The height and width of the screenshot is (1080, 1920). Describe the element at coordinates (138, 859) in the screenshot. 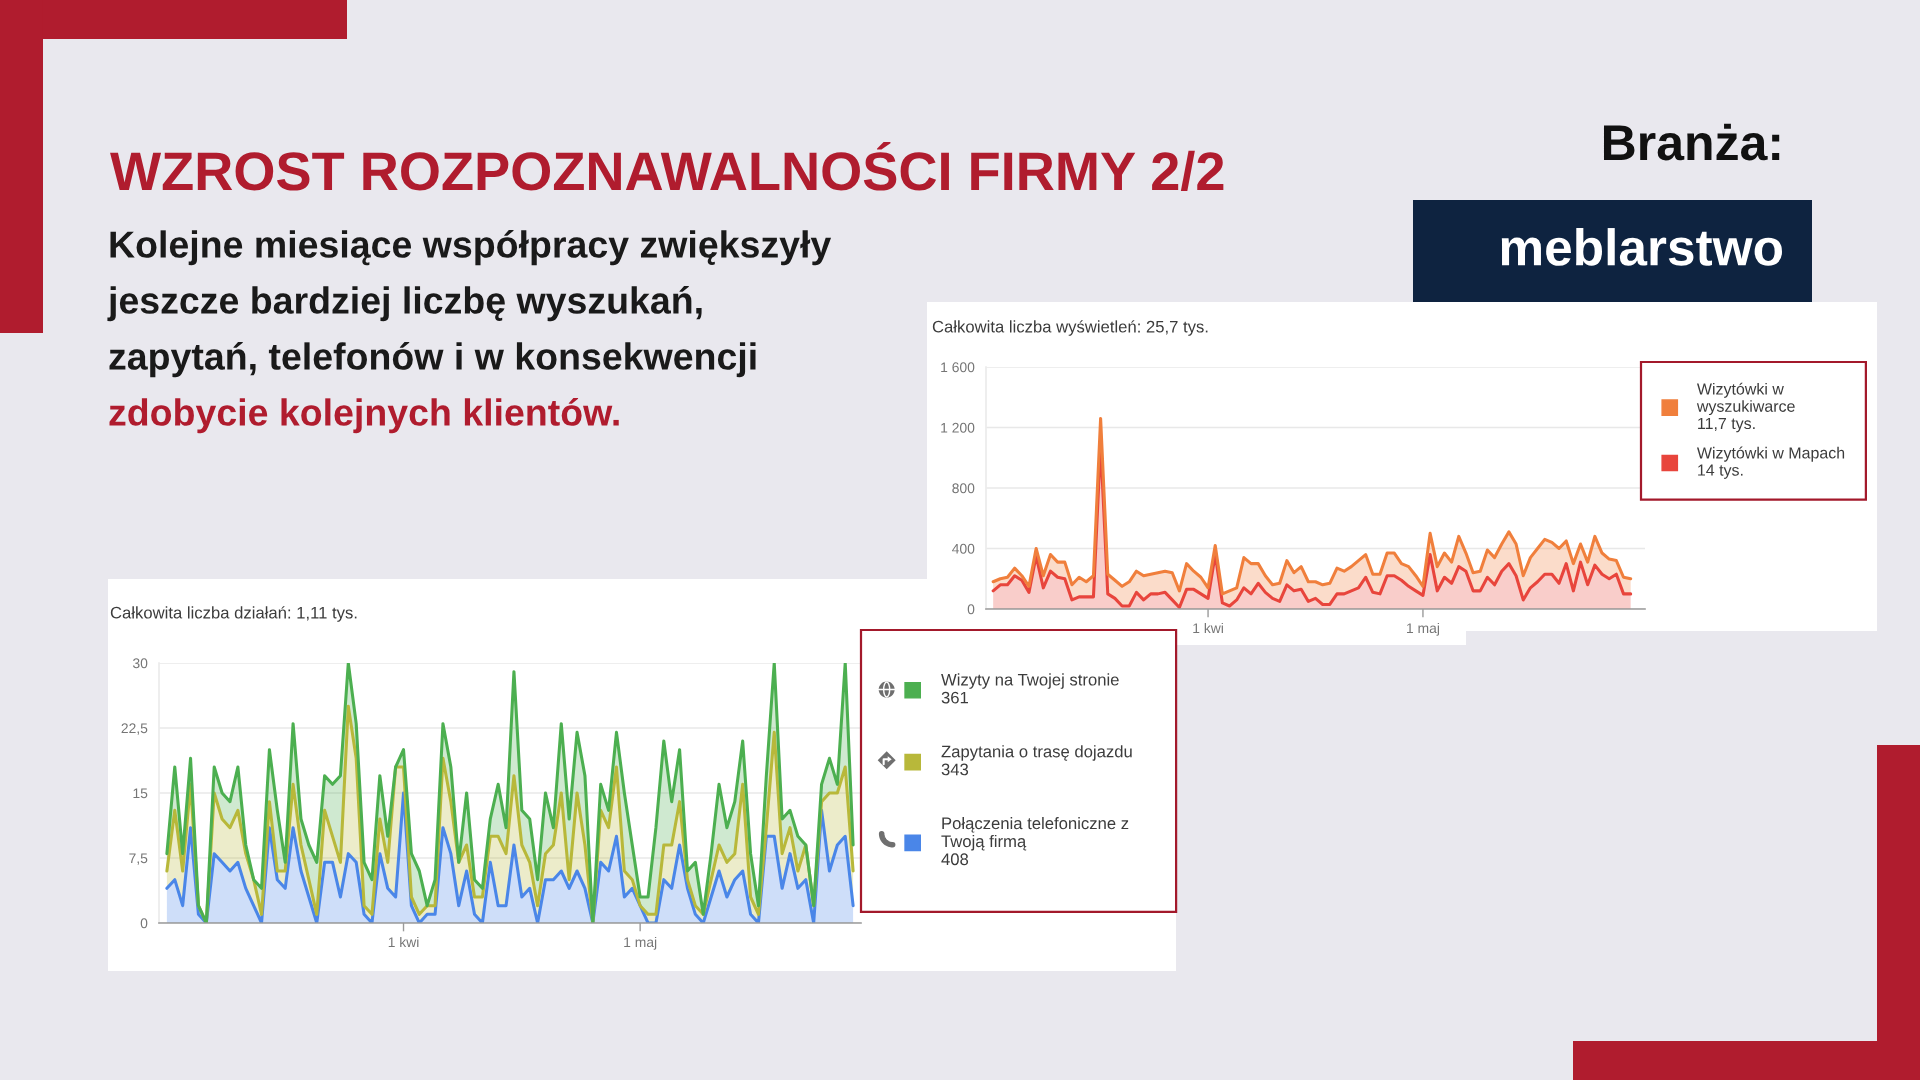

I see `y-tick-label: 7,5` at that location.